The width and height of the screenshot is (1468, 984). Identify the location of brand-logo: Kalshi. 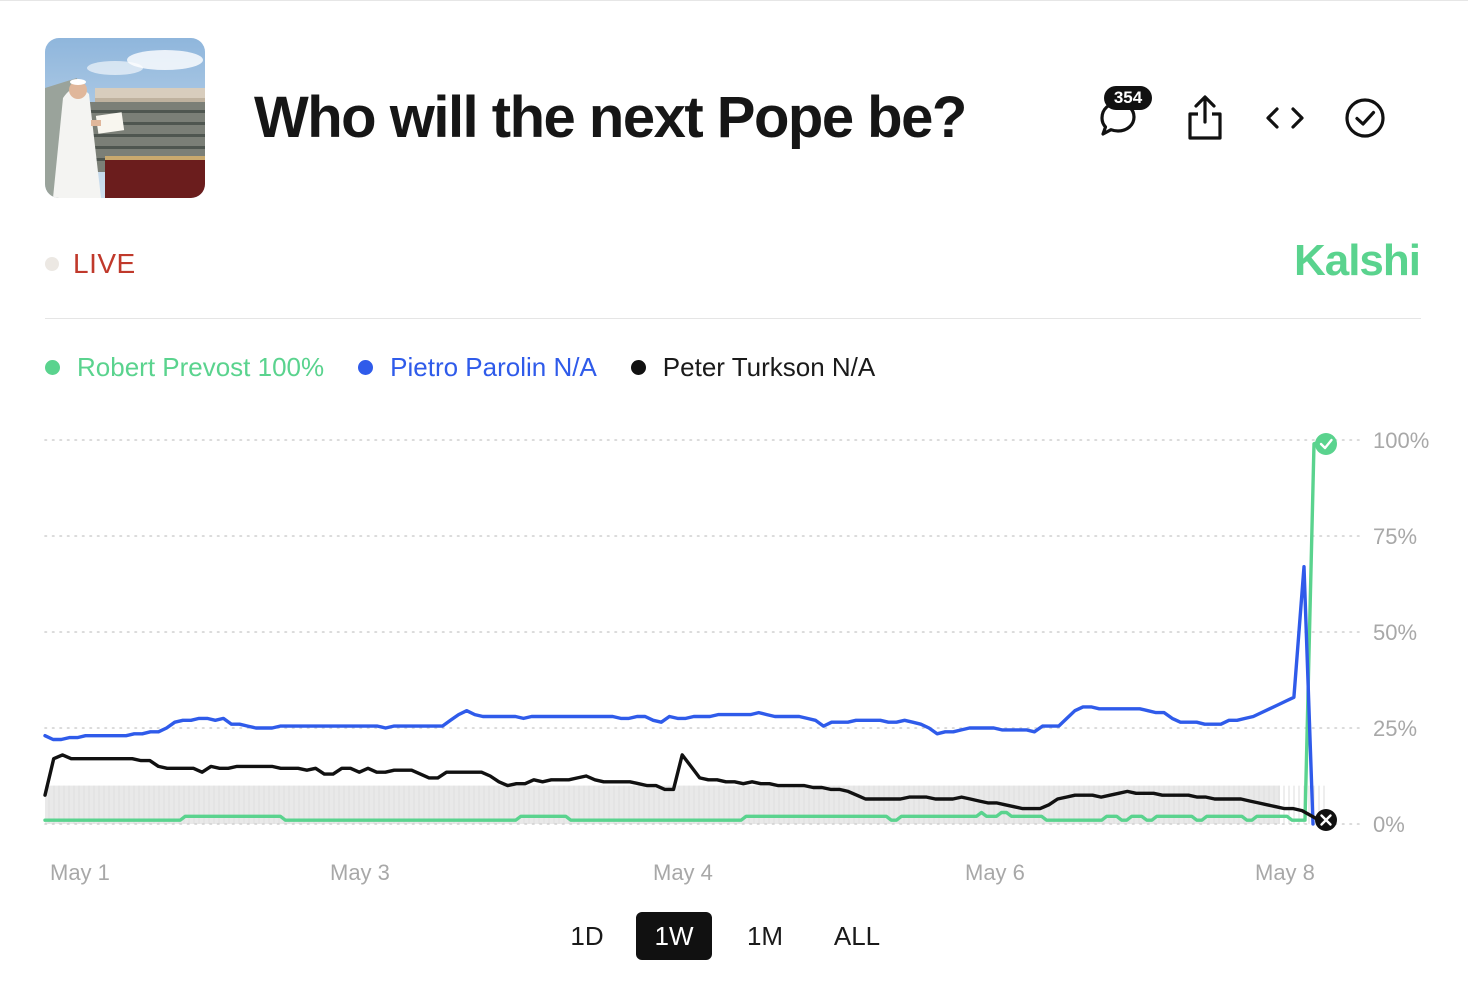
(1357, 260).